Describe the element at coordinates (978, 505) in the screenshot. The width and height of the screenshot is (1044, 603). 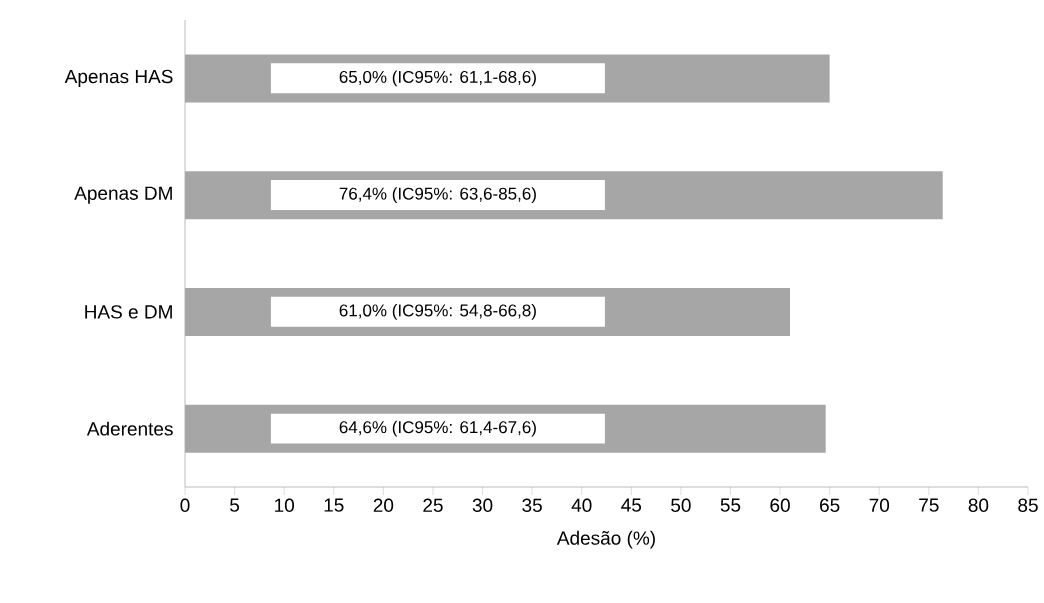
I see `x-tick-label: 80` at that location.